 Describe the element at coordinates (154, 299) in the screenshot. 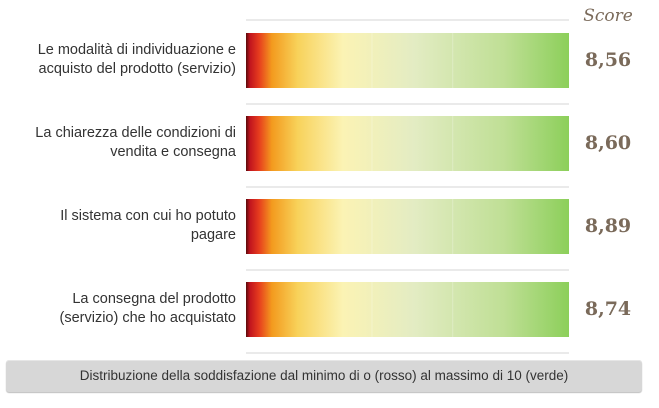

I see `row-label-line: La consegna del prodotto` at that location.